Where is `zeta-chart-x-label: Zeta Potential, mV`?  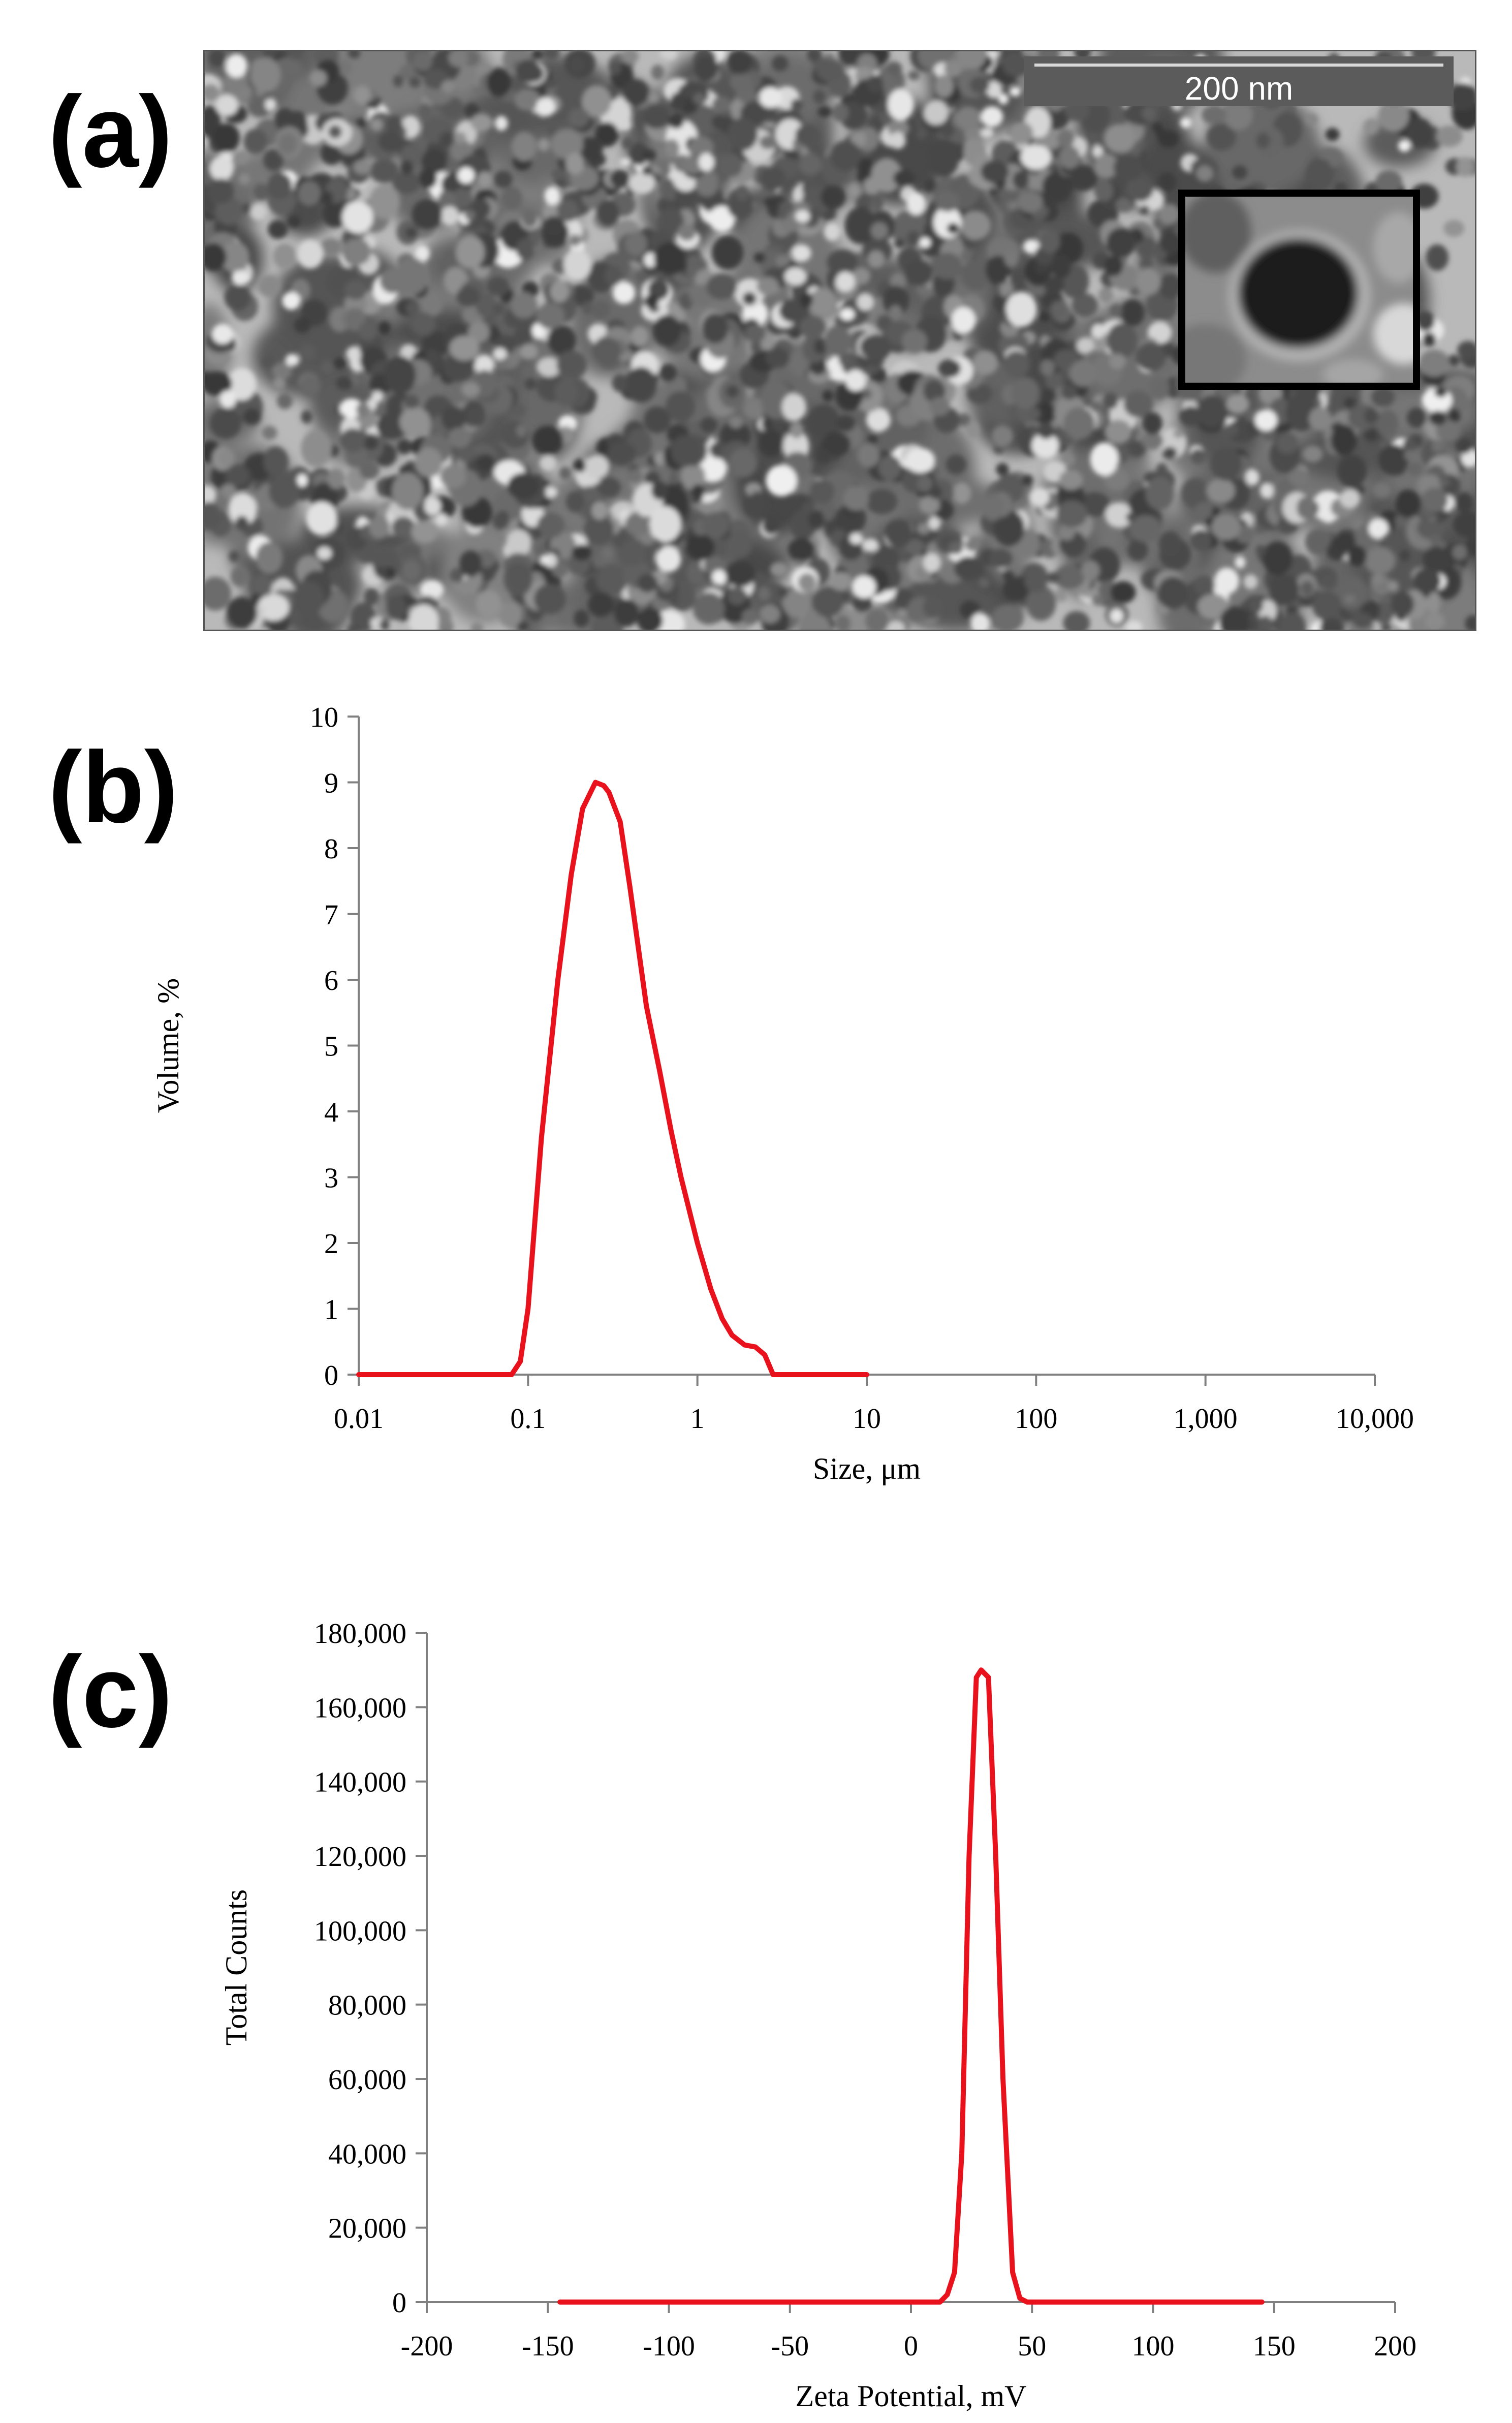
zeta-chart-x-label: Zeta Potential, mV is located at coordinates (911, 2396).